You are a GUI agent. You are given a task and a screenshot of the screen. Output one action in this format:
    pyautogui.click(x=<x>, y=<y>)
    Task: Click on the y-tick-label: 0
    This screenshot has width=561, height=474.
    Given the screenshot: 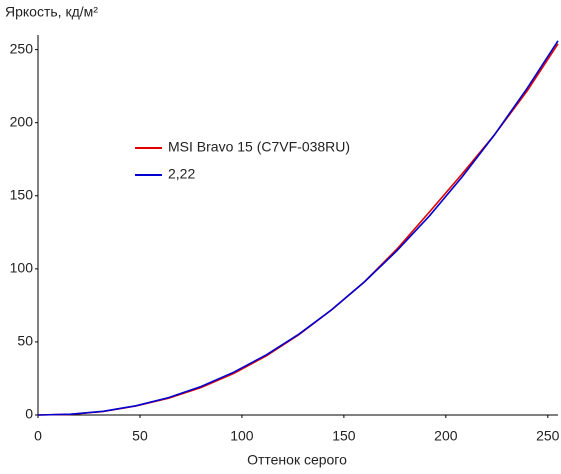 What is the action you would take?
    pyautogui.click(x=29, y=414)
    